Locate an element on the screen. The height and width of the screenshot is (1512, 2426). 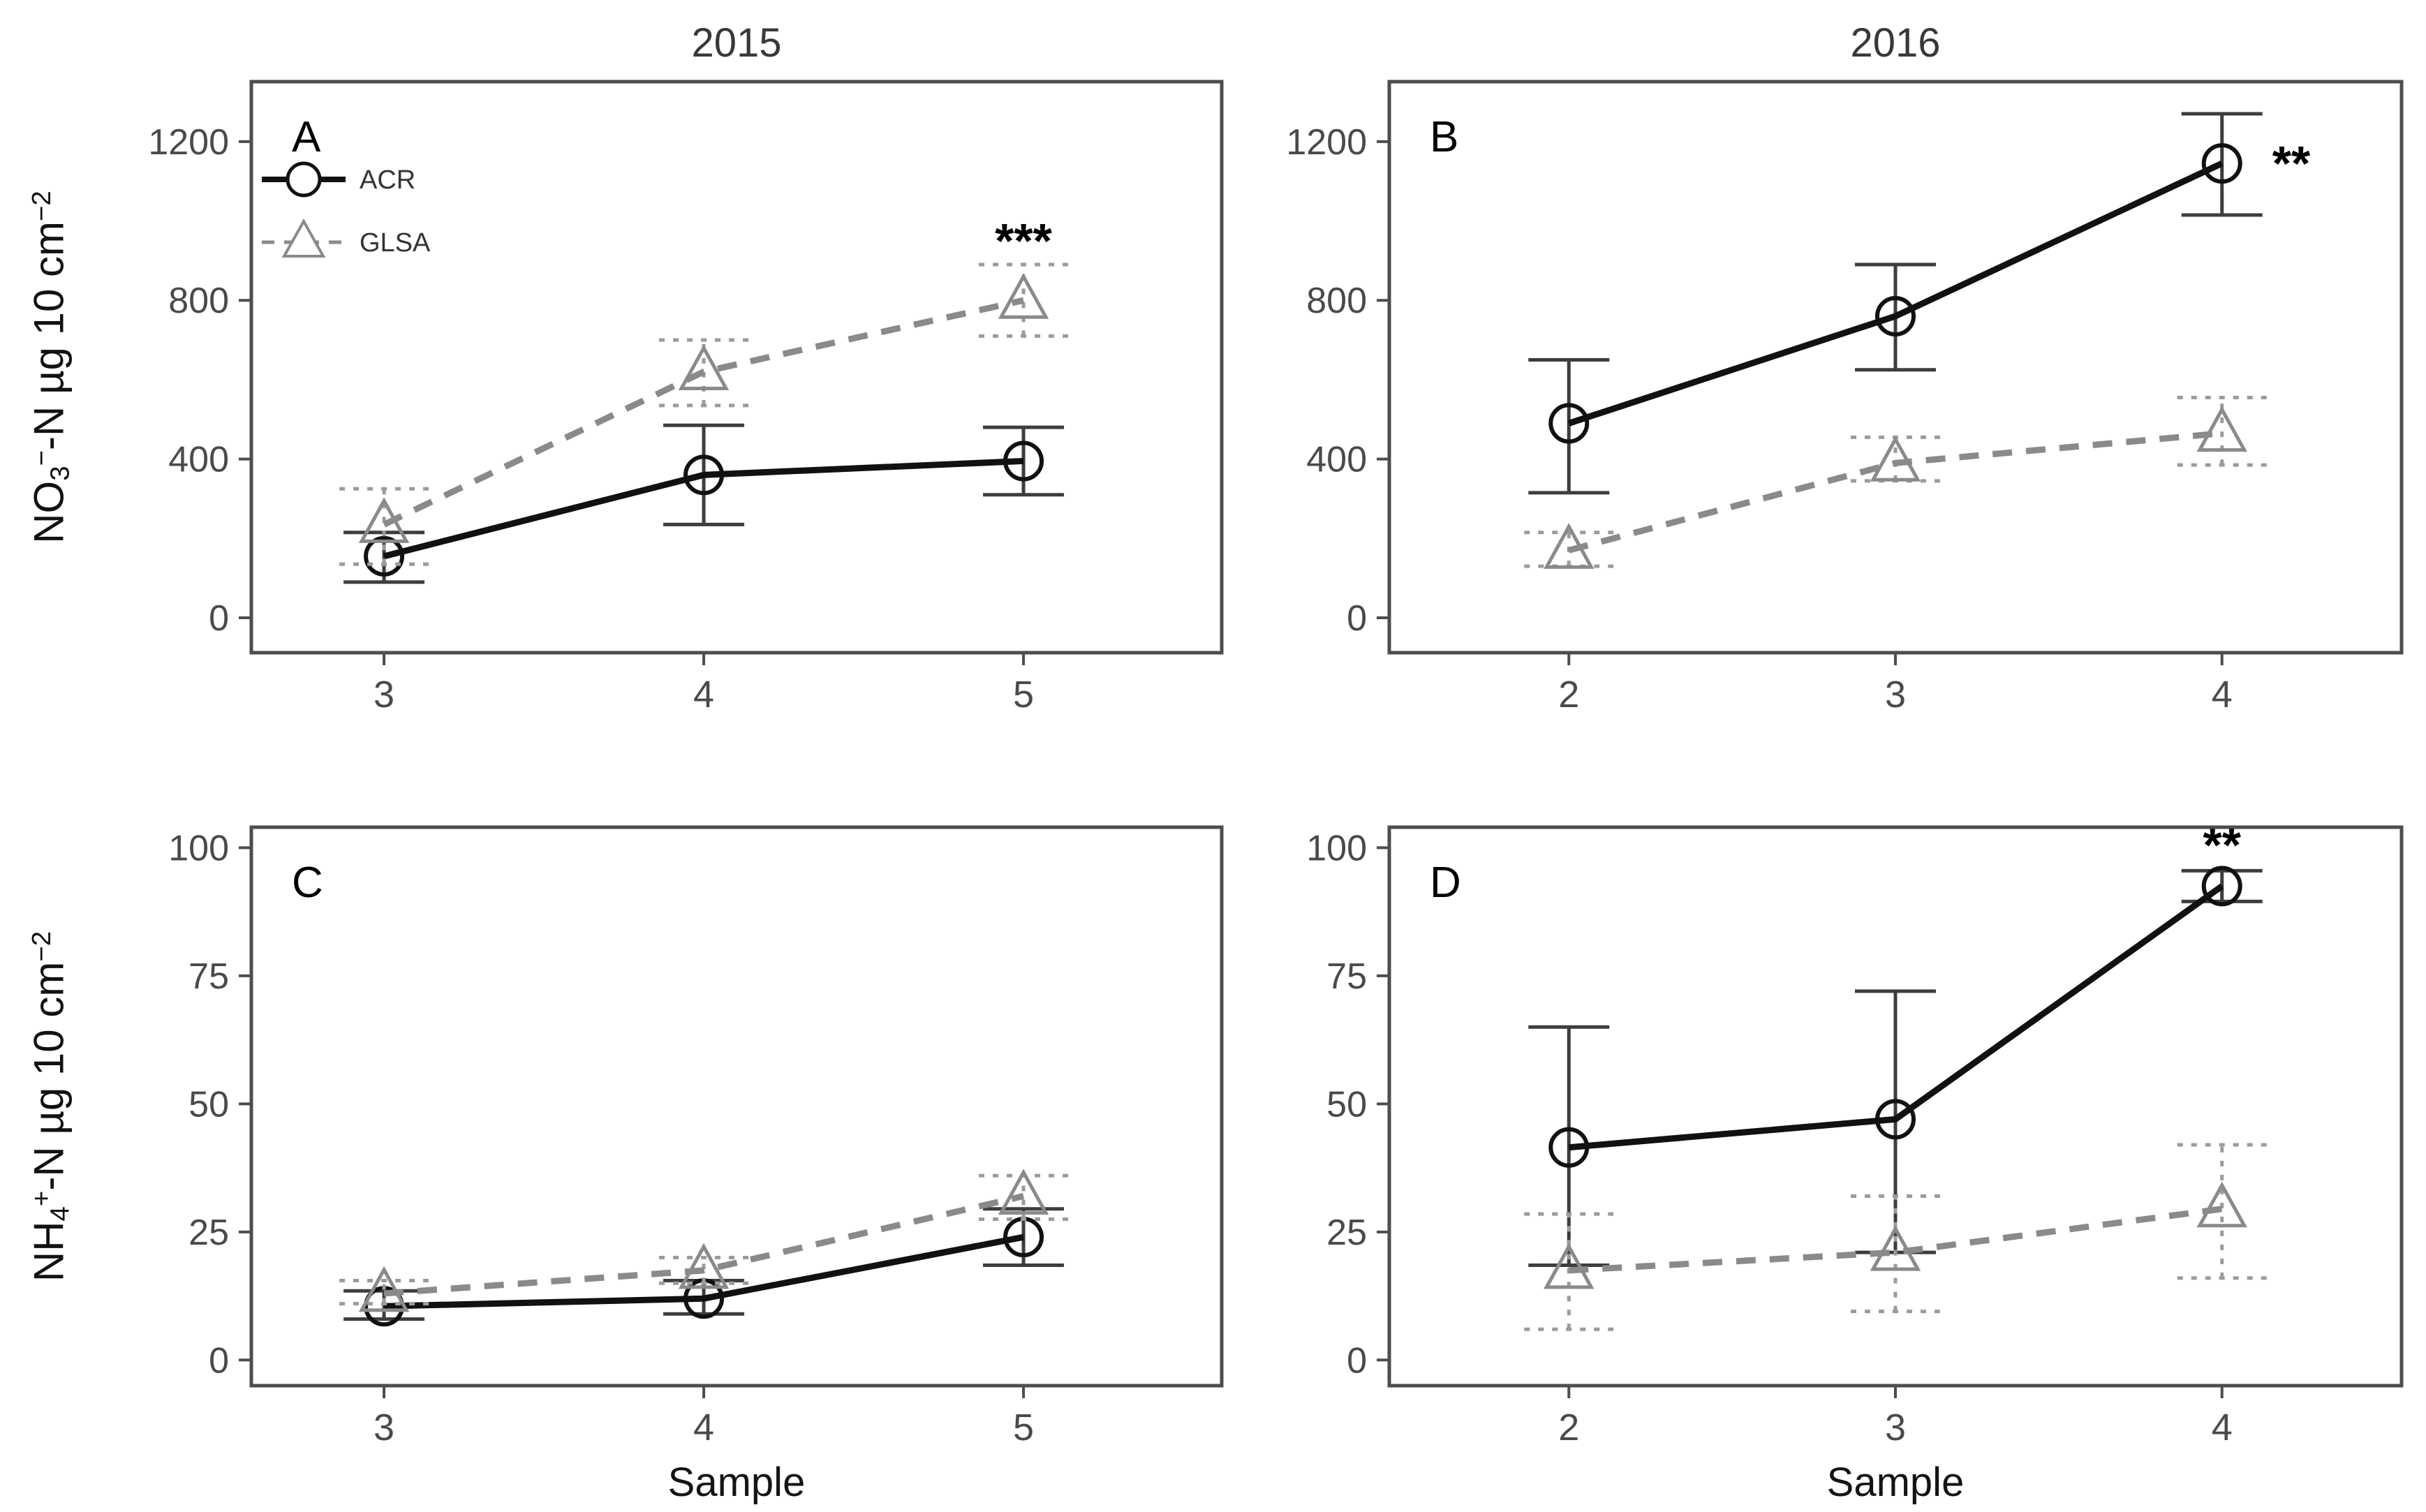
x-axis-title-right: Sample is located at coordinates (1895, 1482).